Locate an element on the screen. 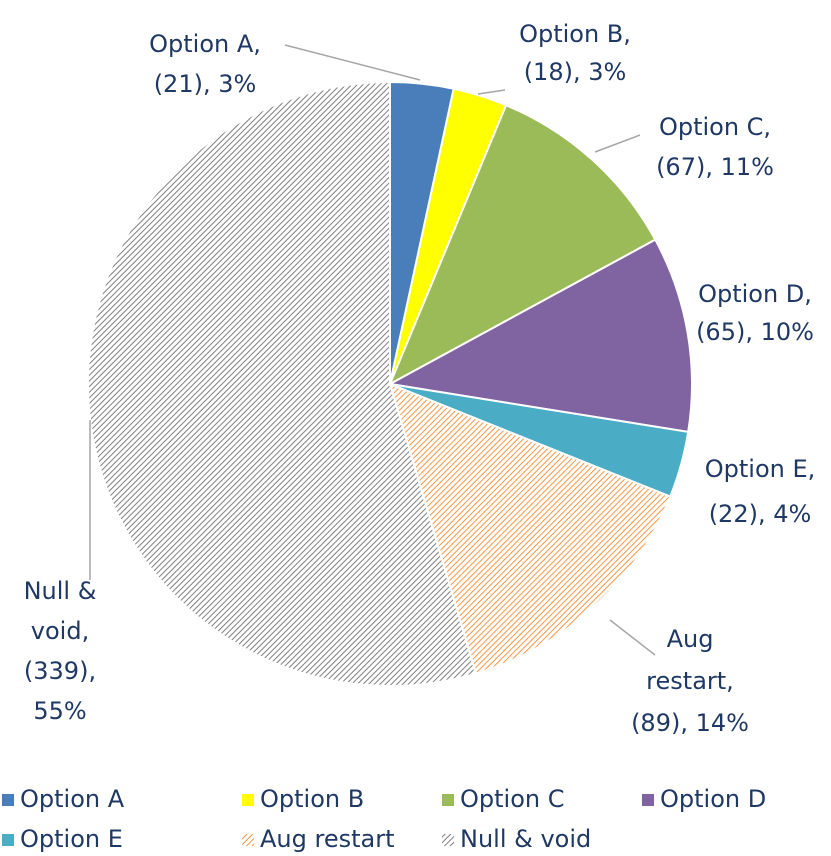  data-label: (67), 11% is located at coordinates (715, 167).